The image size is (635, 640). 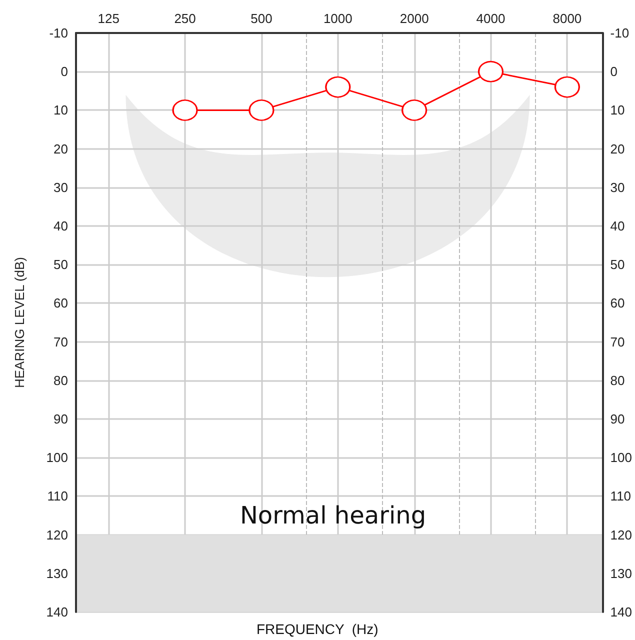 I want to click on x-tick-label: 1000, so click(x=337, y=18).